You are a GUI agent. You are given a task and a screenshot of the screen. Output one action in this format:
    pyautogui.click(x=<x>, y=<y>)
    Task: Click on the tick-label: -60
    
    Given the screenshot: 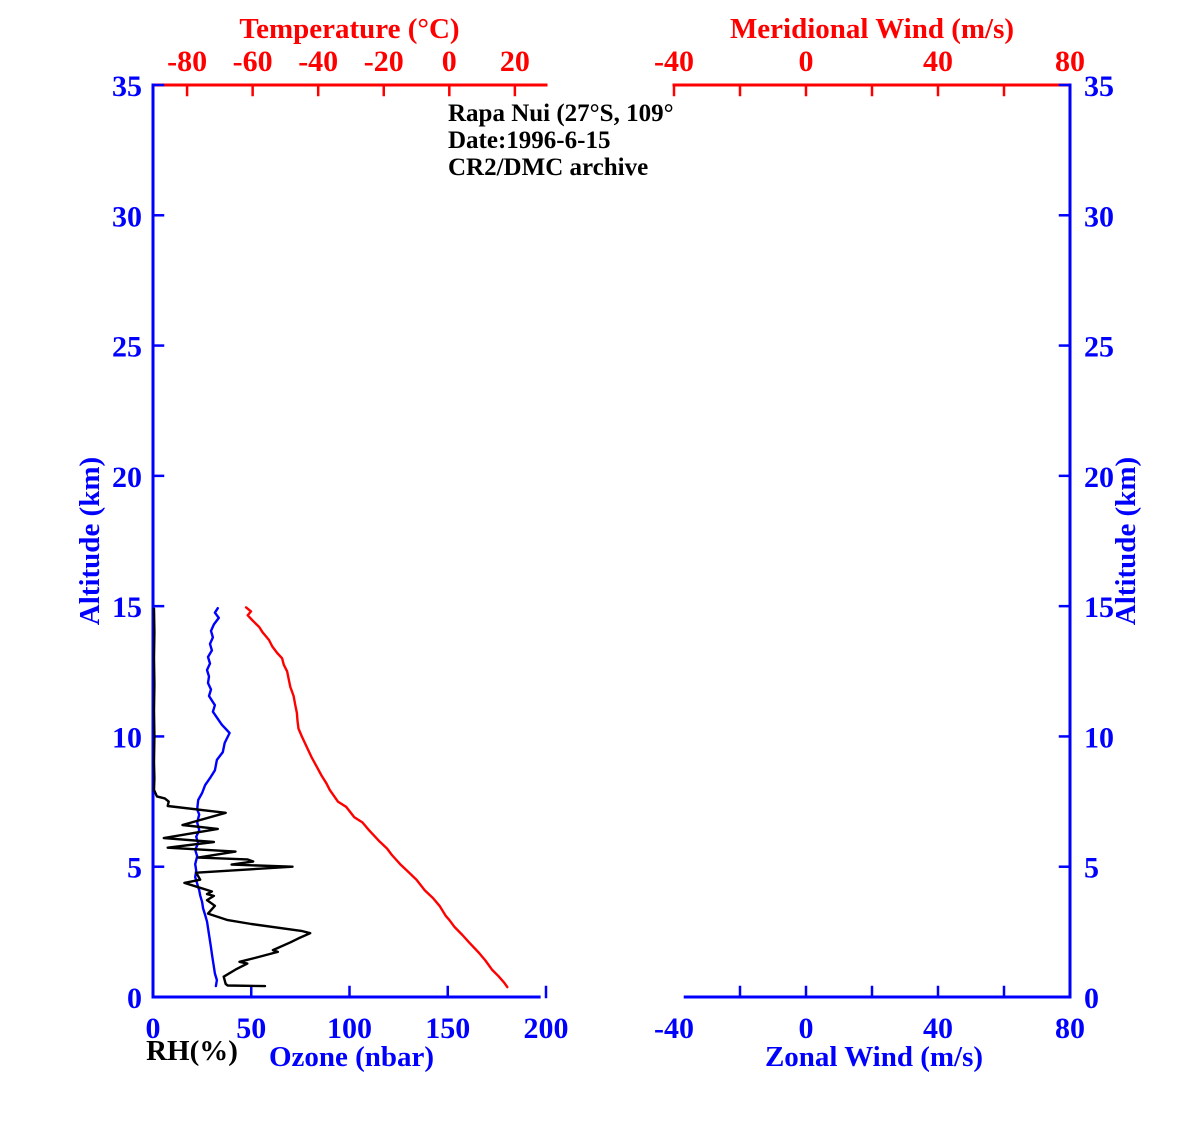 What is the action you would take?
    pyautogui.click(x=253, y=61)
    